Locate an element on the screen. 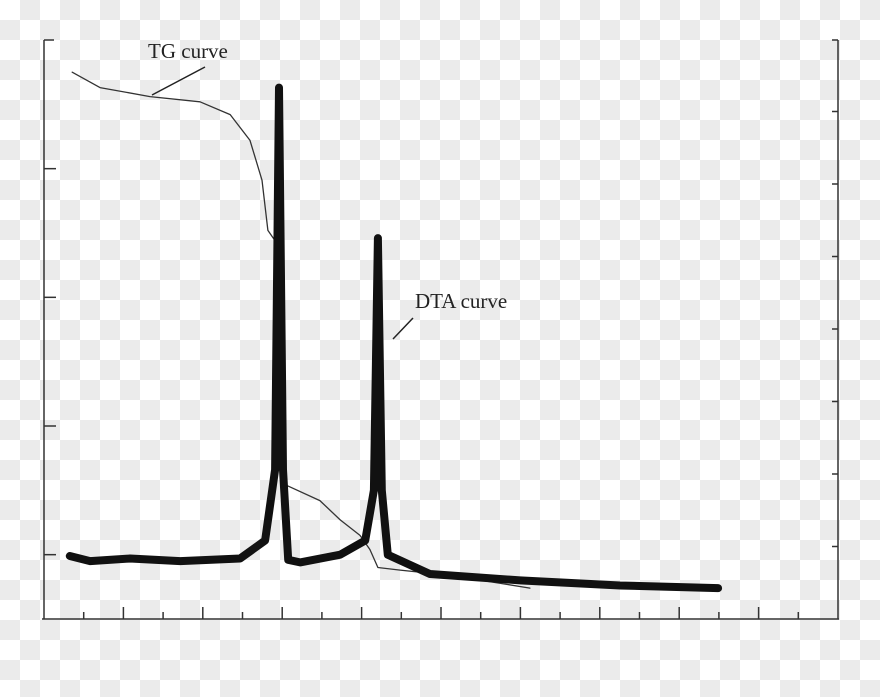 Image resolution: width=880 pixels, height=697 pixels. tg-curve-label: TG curve is located at coordinates (188, 51).